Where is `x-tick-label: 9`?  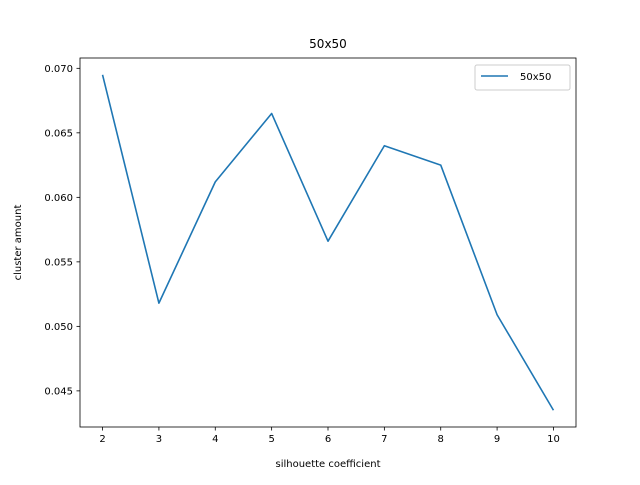 x-tick-label: 9 is located at coordinates (497, 439).